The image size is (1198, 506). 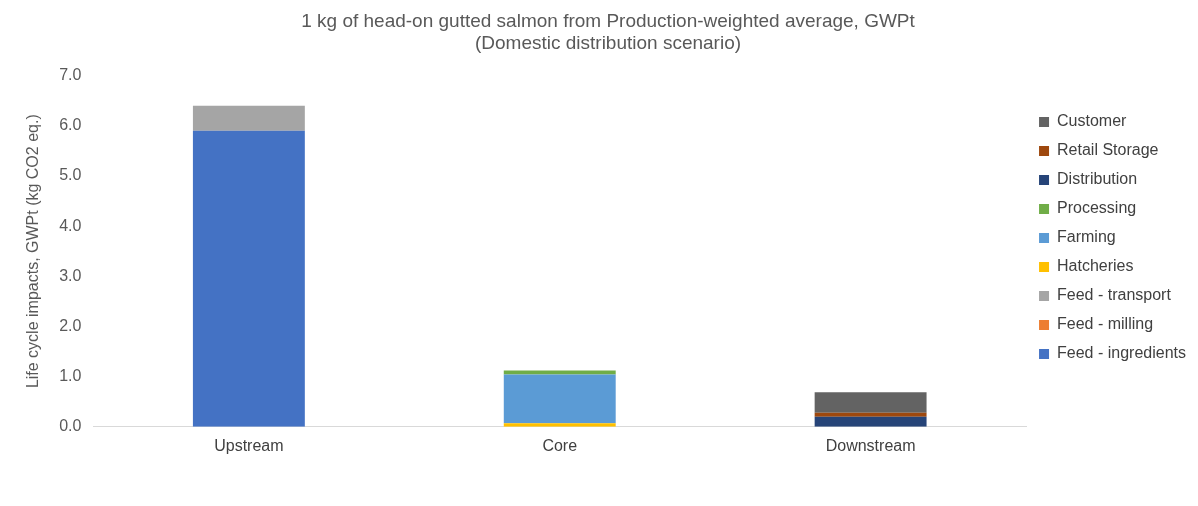 What do you see at coordinates (1095, 266) in the screenshot?
I see `legend-label: Hatcheries` at bounding box center [1095, 266].